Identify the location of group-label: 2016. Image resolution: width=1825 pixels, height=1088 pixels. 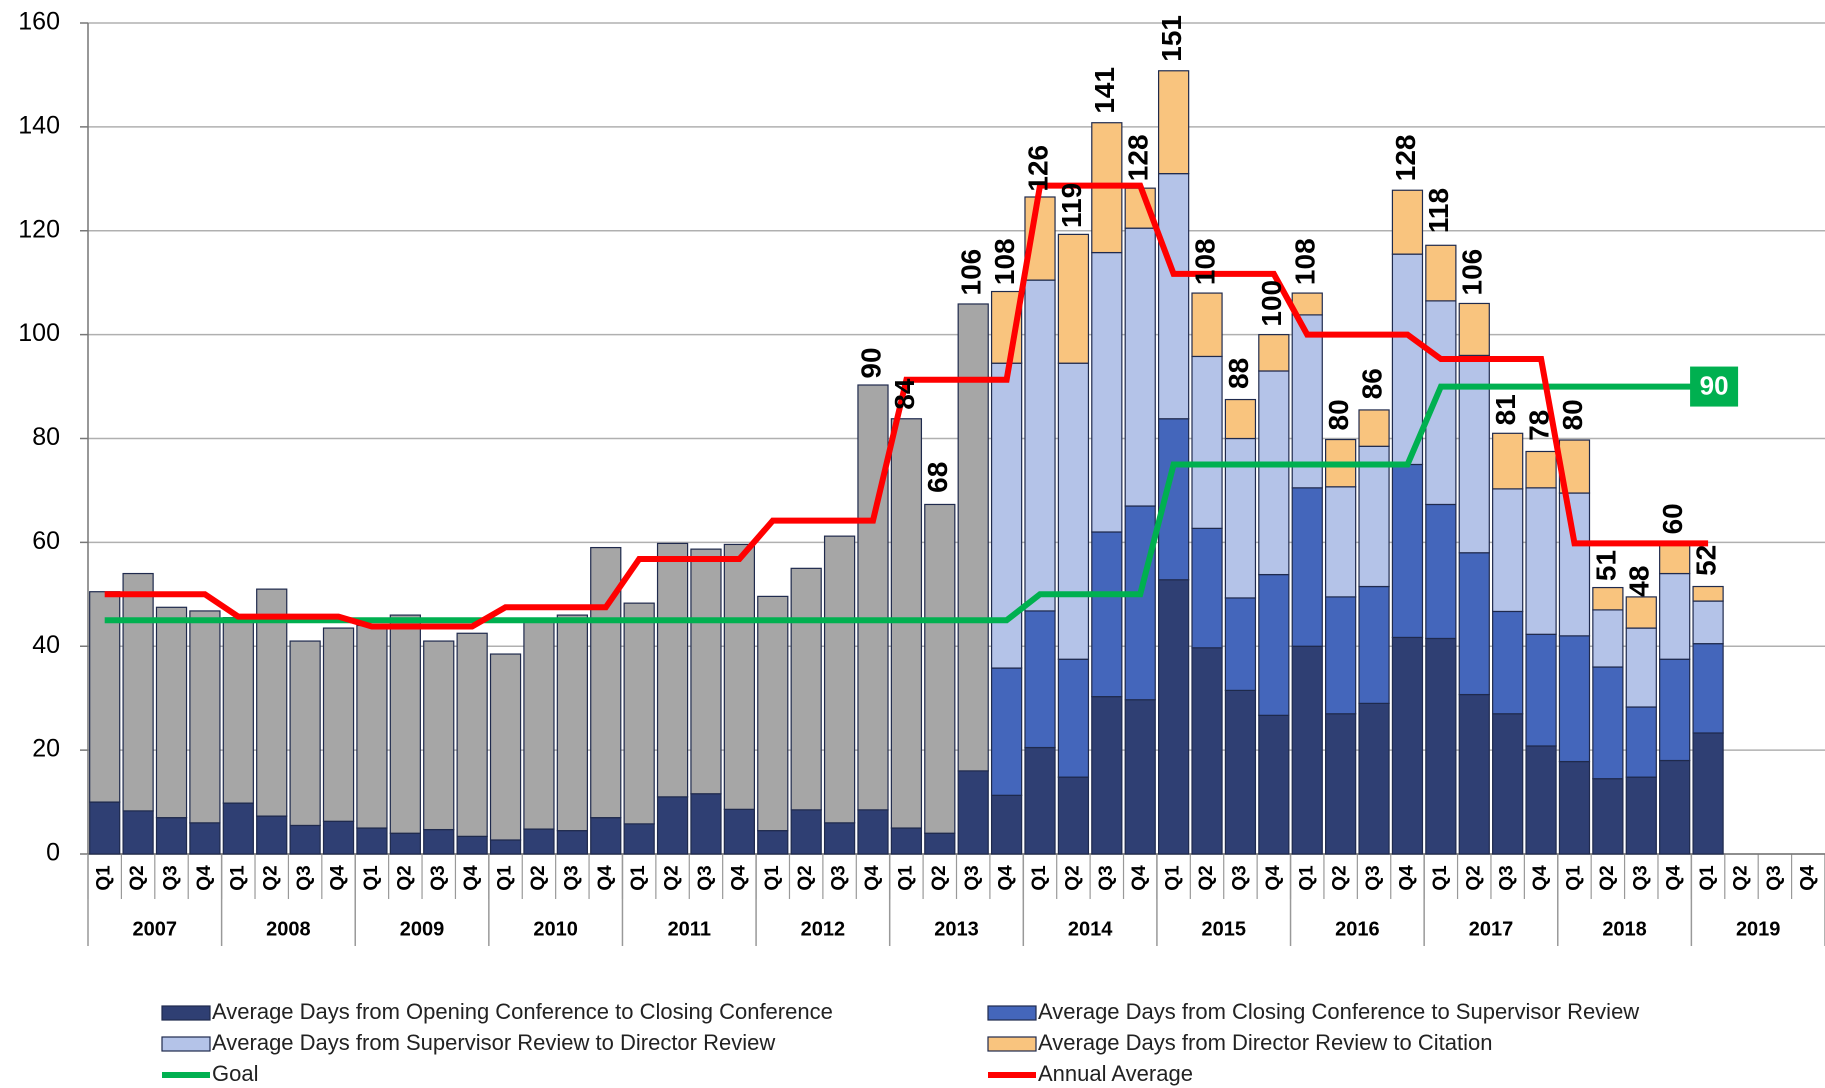
(1357, 929).